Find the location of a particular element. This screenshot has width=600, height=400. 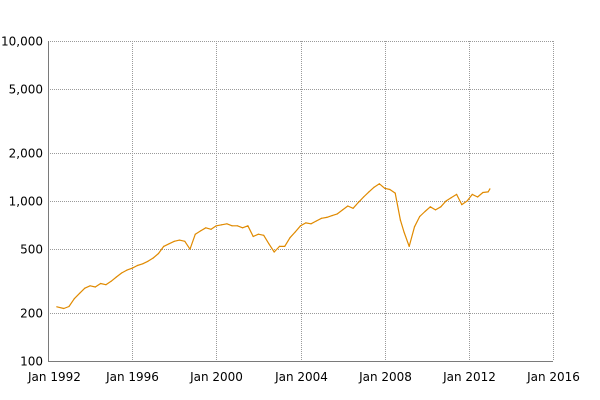

y-tick-label: 100 is located at coordinates (31, 362).